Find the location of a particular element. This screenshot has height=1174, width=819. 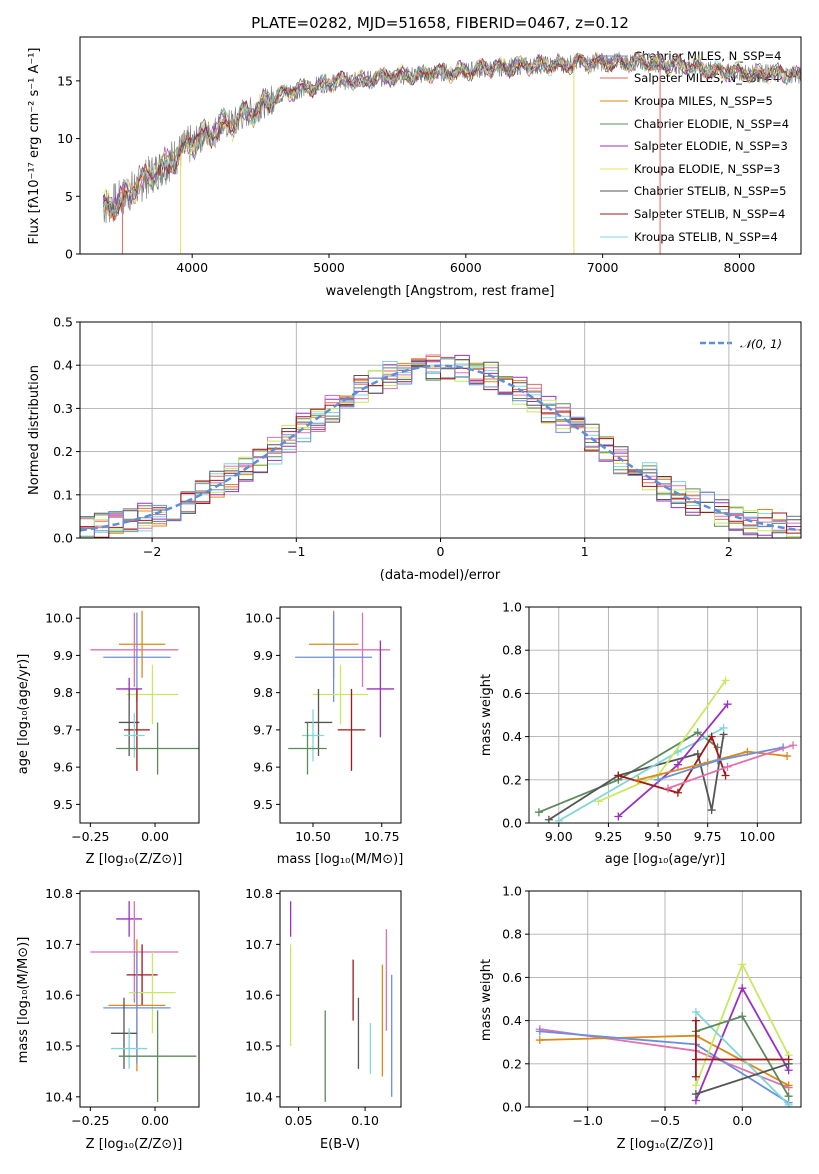

y-tick-label: 0.5 is located at coordinates (63, 322).